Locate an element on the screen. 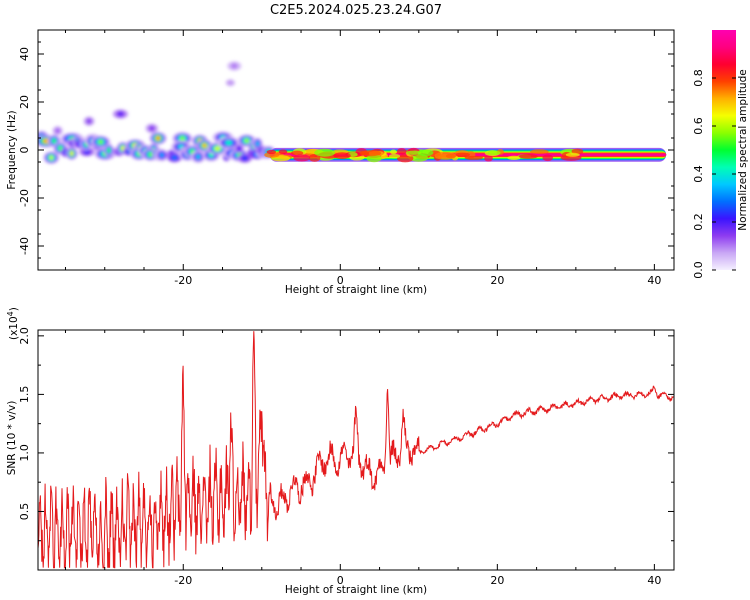  colorbar-tick-label: 0.6 is located at coordinates (698, 126).